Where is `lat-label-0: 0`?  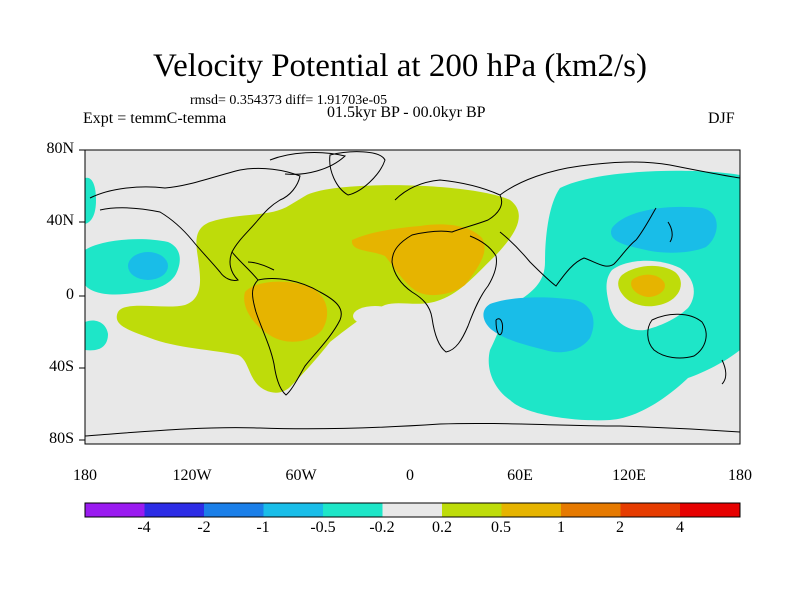
lat-label-0: 0 is located at coordinates (70, 294).